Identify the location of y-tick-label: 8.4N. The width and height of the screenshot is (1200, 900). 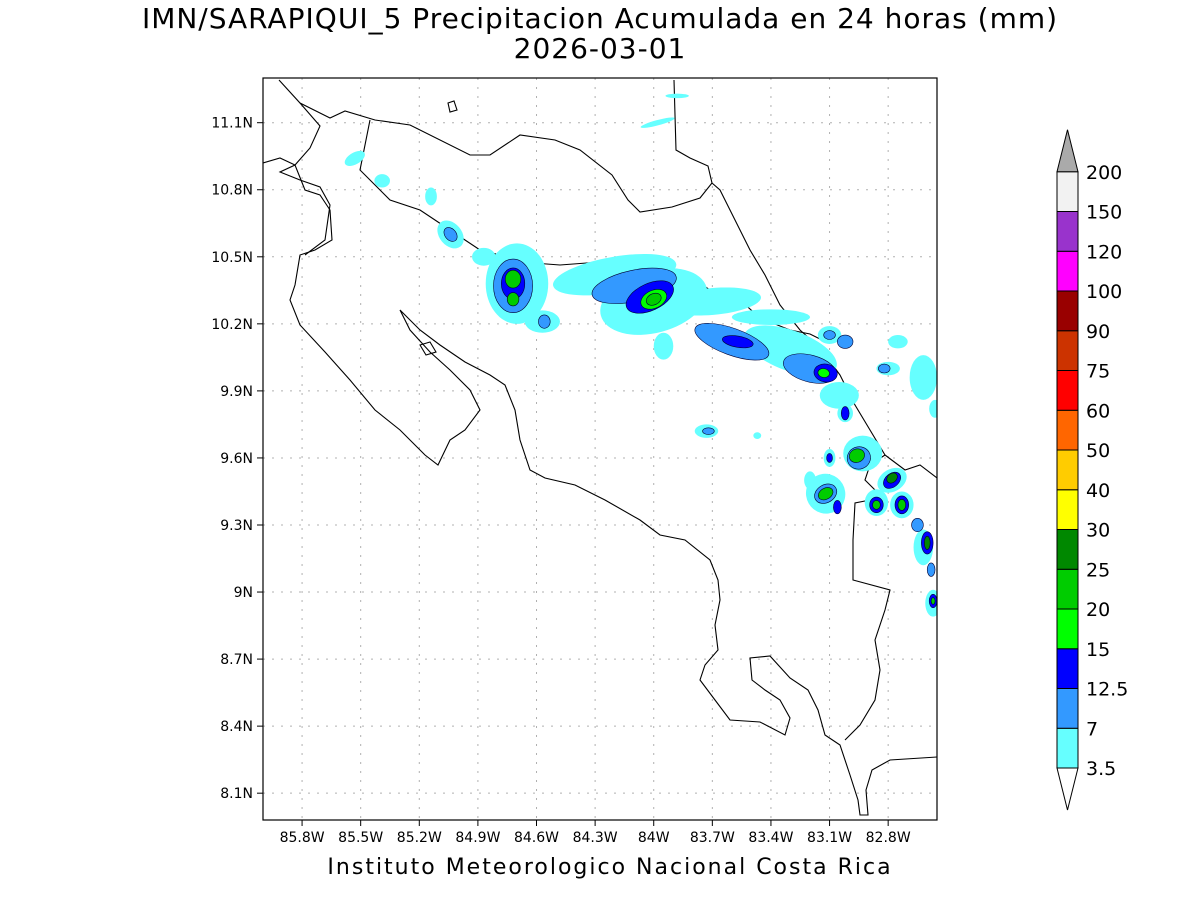
(236, 727).